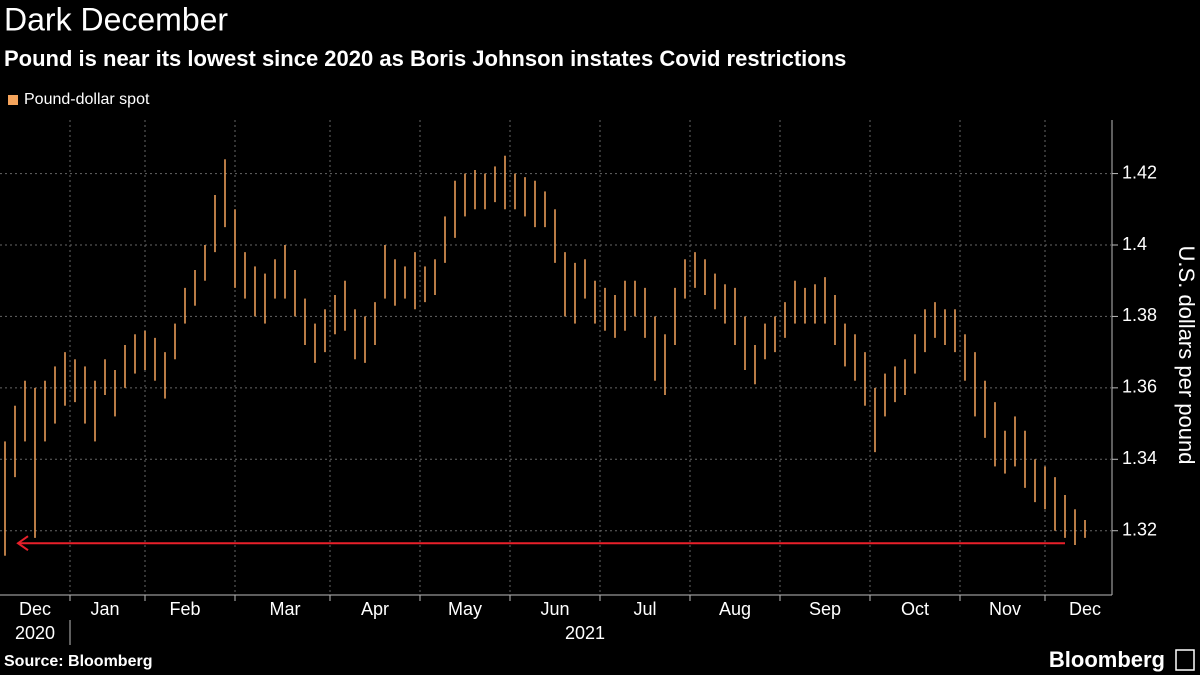 The width and height of the screenshot is (1200, 675). Describe the element at coordinates (915, 609) in the screenshot. I see `x-tick-label: Oct` at that location.